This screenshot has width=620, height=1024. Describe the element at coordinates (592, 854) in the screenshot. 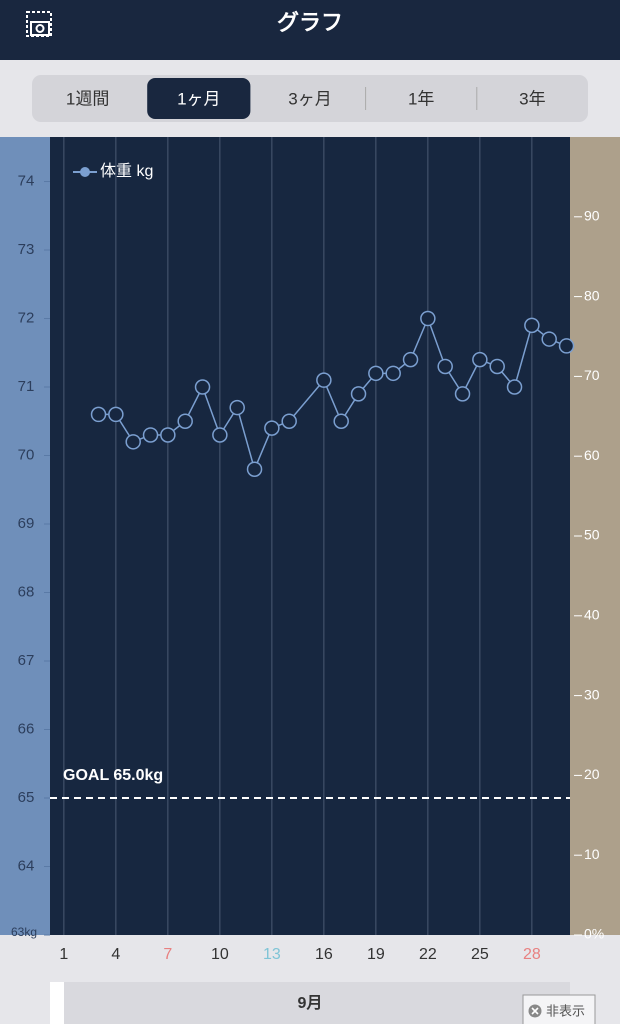

I see `y2-tick-label: 10` at that location.